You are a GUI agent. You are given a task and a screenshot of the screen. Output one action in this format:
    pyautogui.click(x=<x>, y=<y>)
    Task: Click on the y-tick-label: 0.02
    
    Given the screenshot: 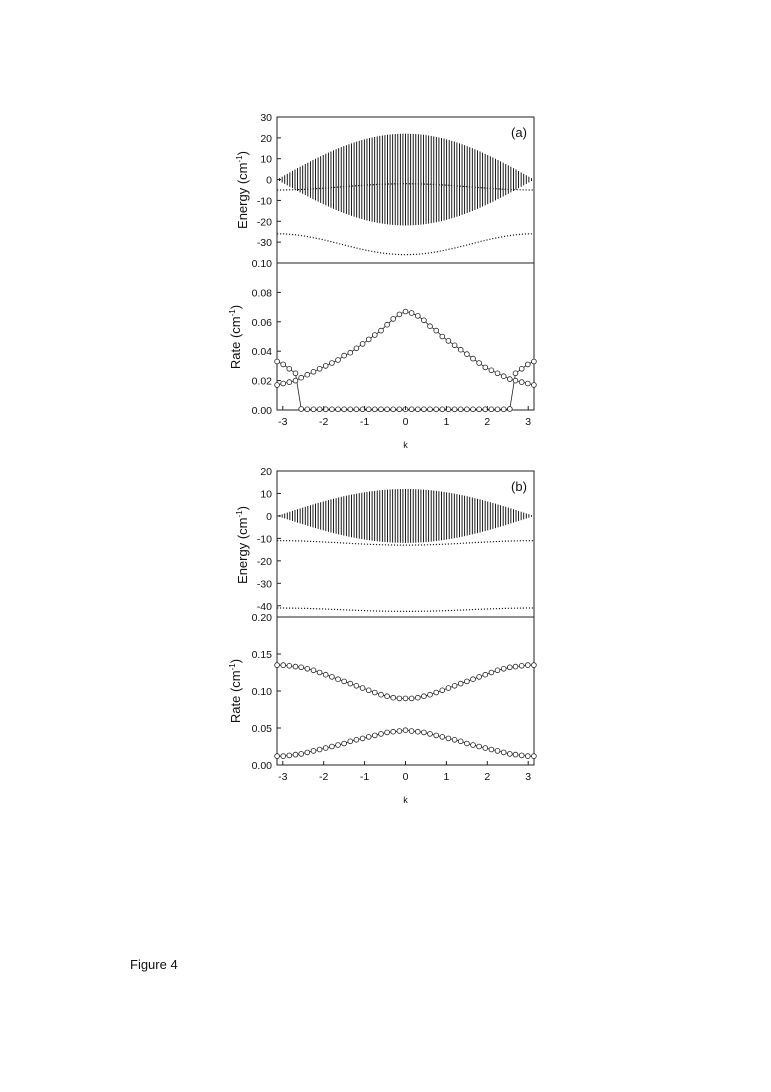 What is the action you would take?
    pyautogui.click(x=262, y=382)
    